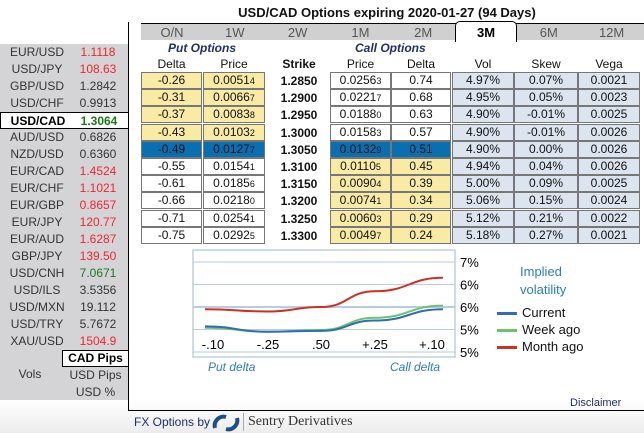  What do you see at coordinates (252, 81) in the screenshot?
I see `price-last-digit: 4` at bounding box center [252, 81].